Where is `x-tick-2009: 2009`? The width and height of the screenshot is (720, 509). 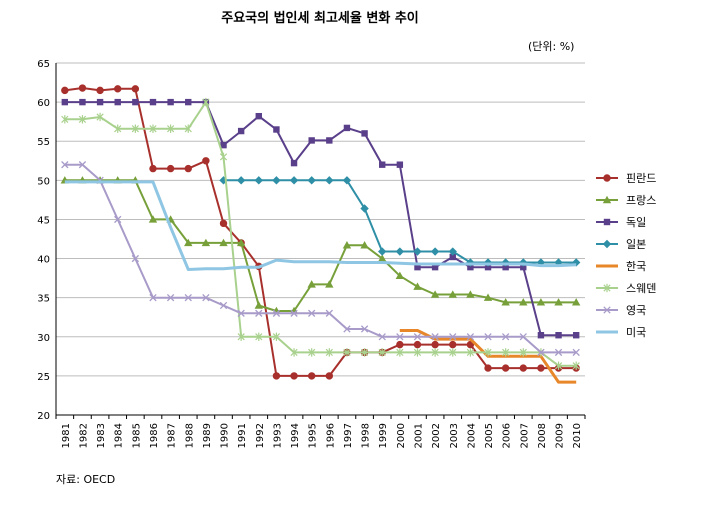
x-tick-2009: 2009 is located at coordinates (560, 435).